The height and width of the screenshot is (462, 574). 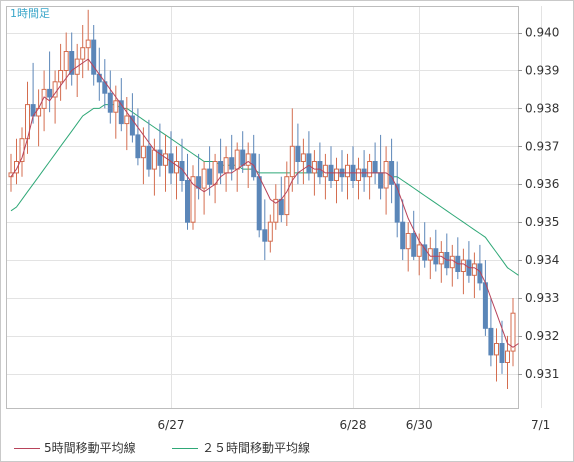 I want to click on y-tick-label: 0.938, so click(x=542, y=108).